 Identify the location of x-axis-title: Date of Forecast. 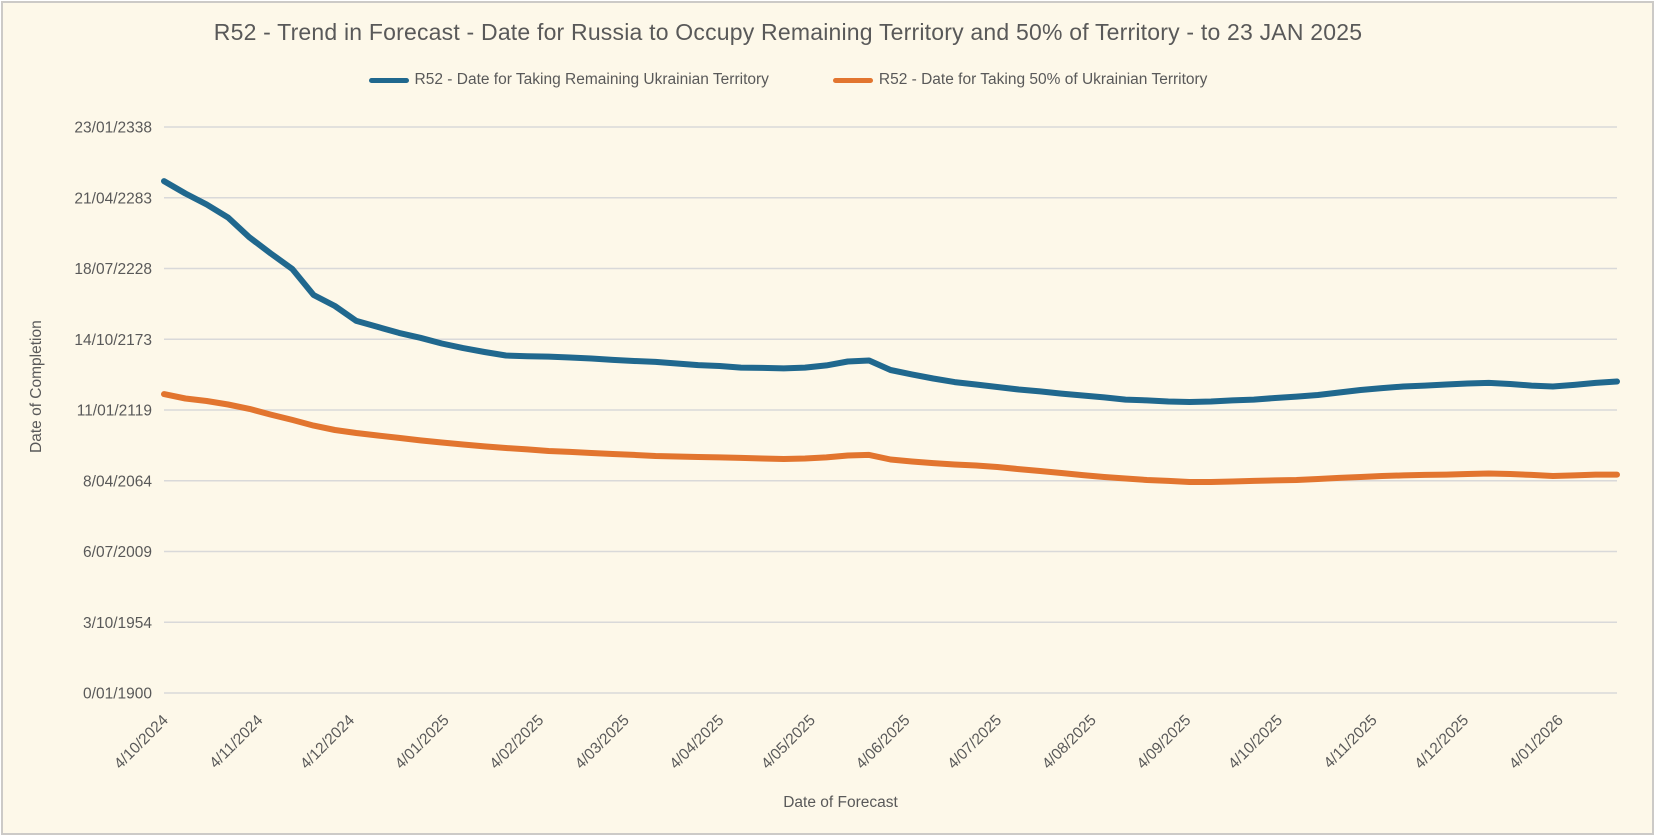
(840, 802).